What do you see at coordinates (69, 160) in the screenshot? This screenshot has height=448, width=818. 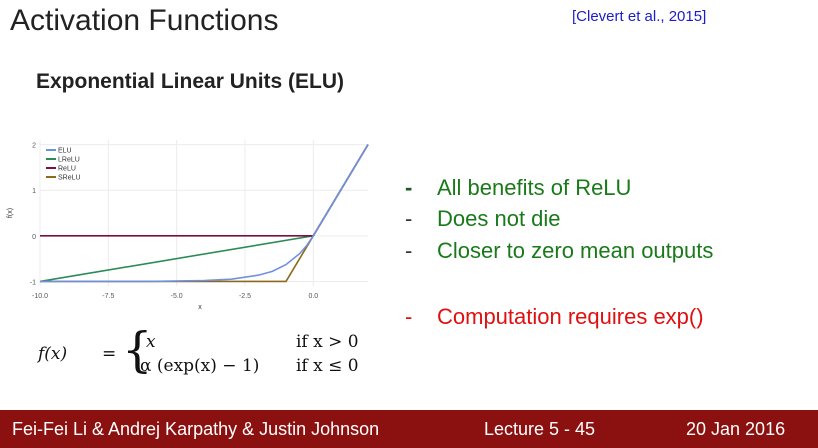 I see `legend-label: LReLU` at bounding box center [69, 160].